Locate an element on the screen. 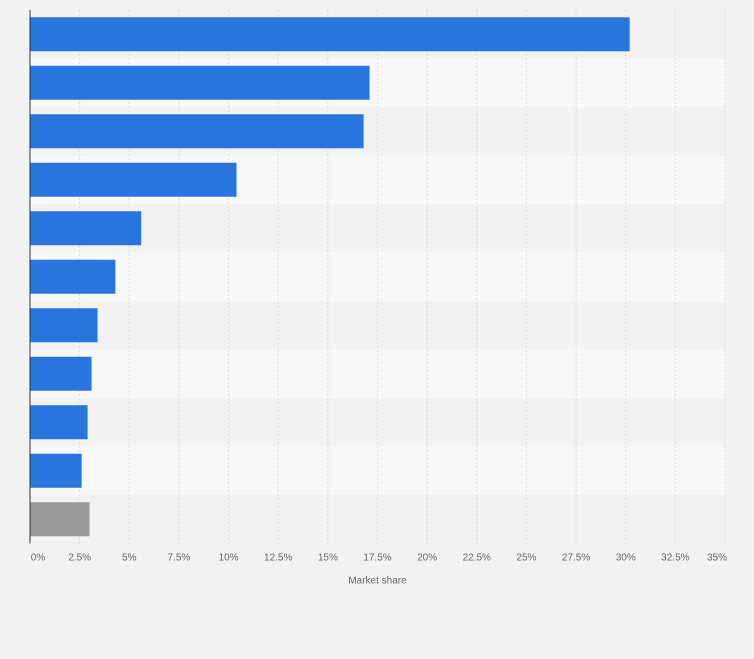 This screenshot has height=659, width=754. x-tick-label: 20% is located at coordinates (427, 558).